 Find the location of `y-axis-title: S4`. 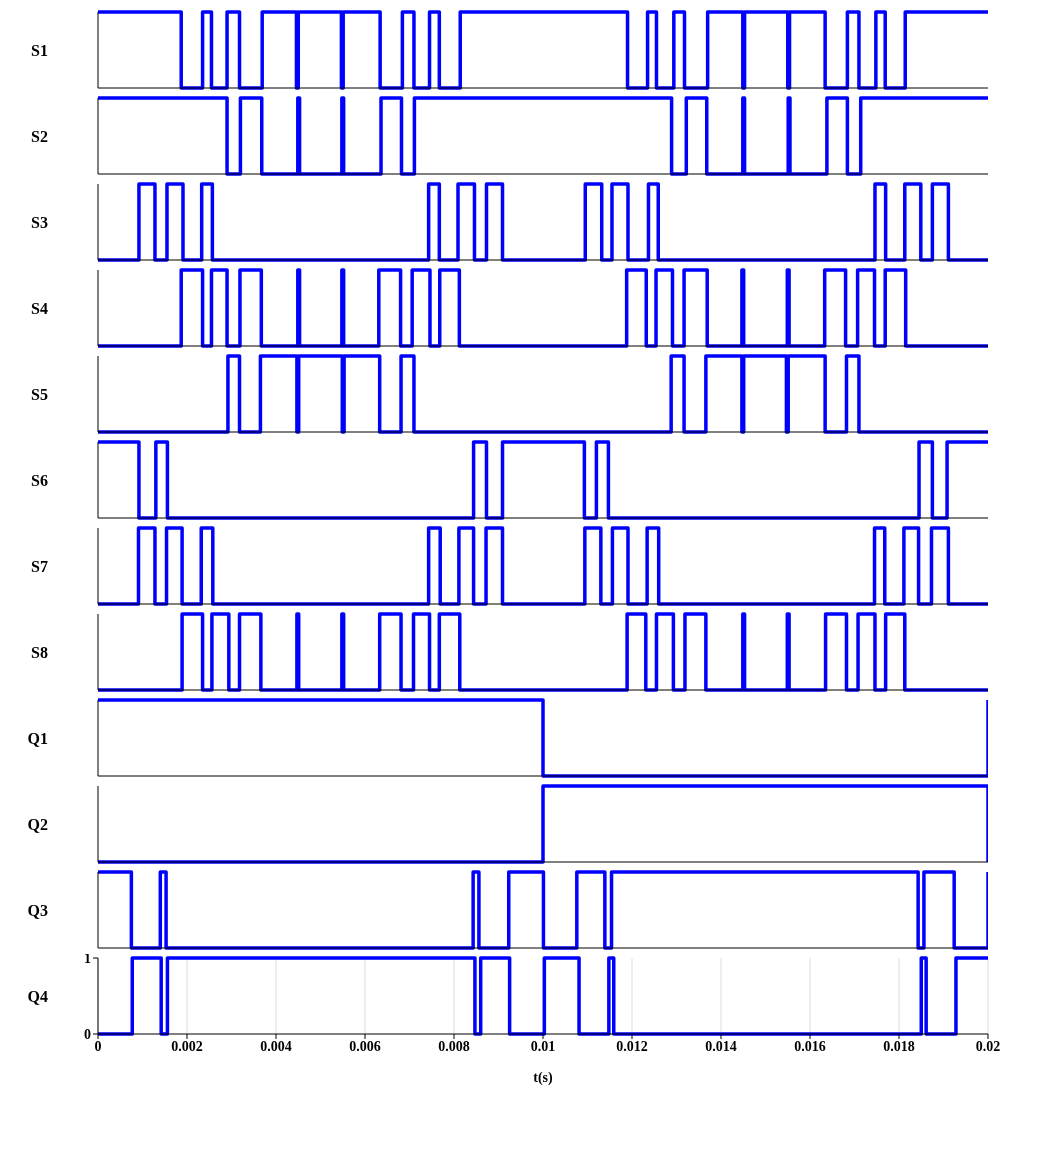

y-axis-title: S4 is located at coordinates (39, 308).